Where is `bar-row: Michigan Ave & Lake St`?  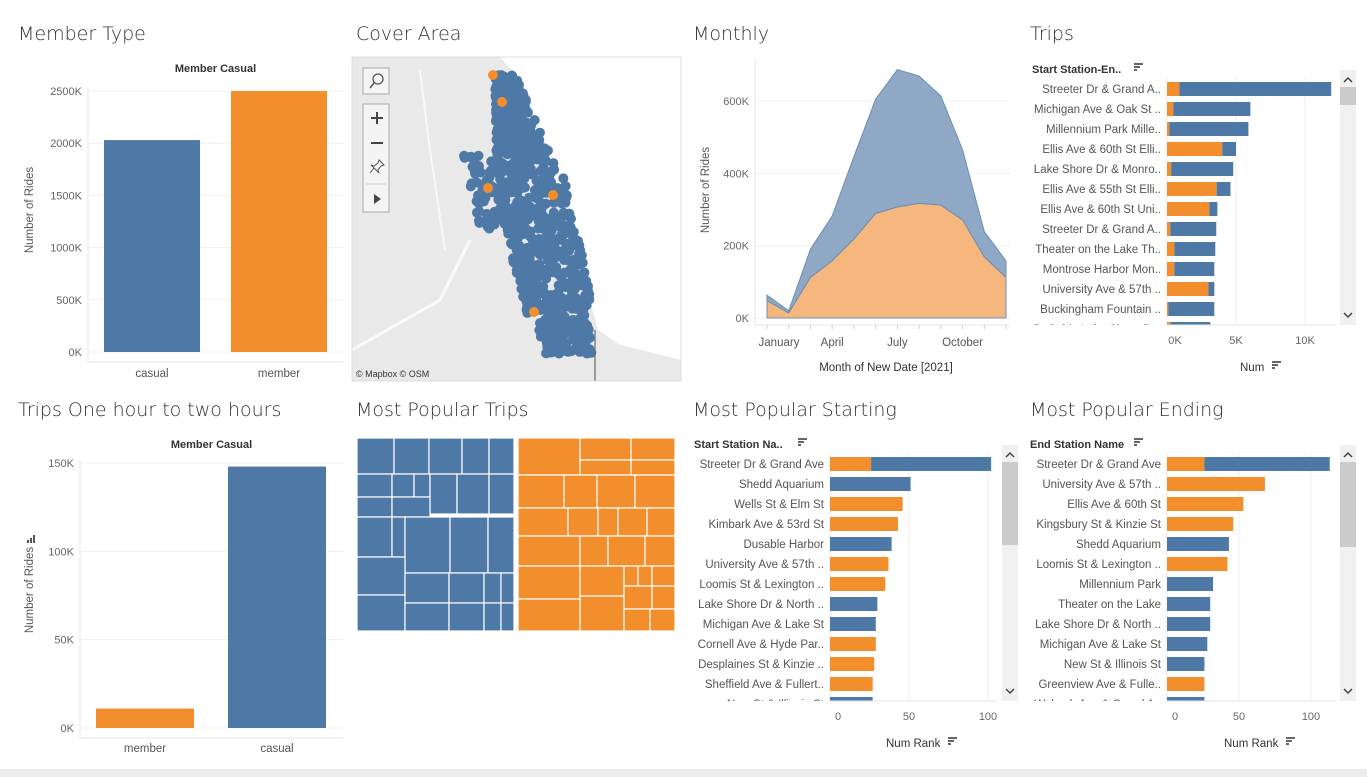
bar-row: Michigan Ave & Lake St is located at coordinates (1124, 644).